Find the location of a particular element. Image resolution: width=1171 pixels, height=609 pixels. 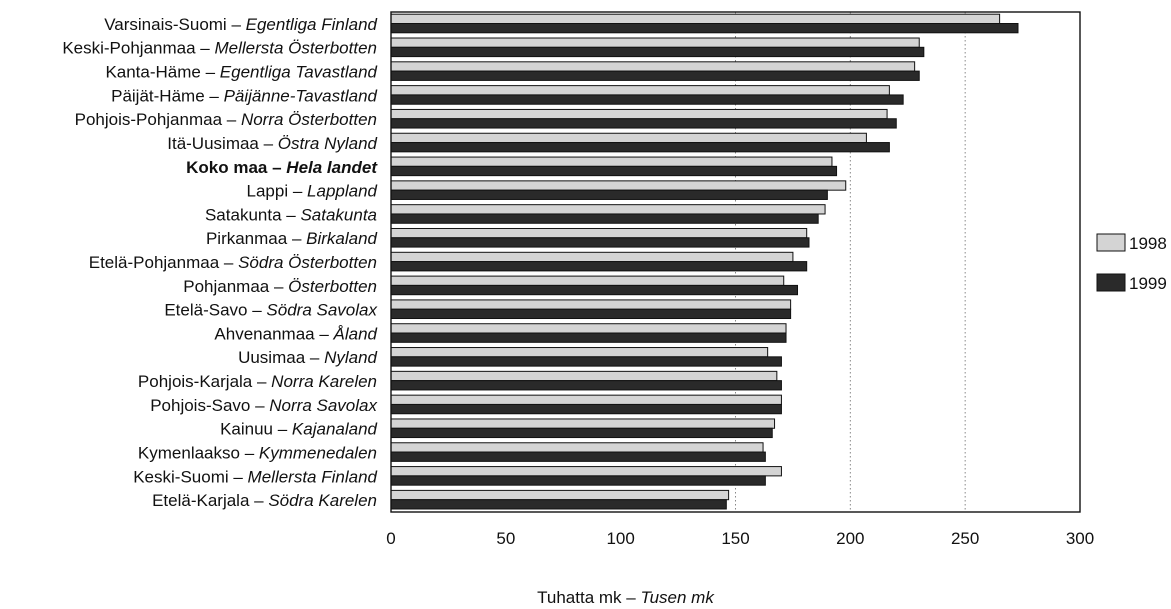

category-label-fi: Satakunta is located at coordinates (243, 214).